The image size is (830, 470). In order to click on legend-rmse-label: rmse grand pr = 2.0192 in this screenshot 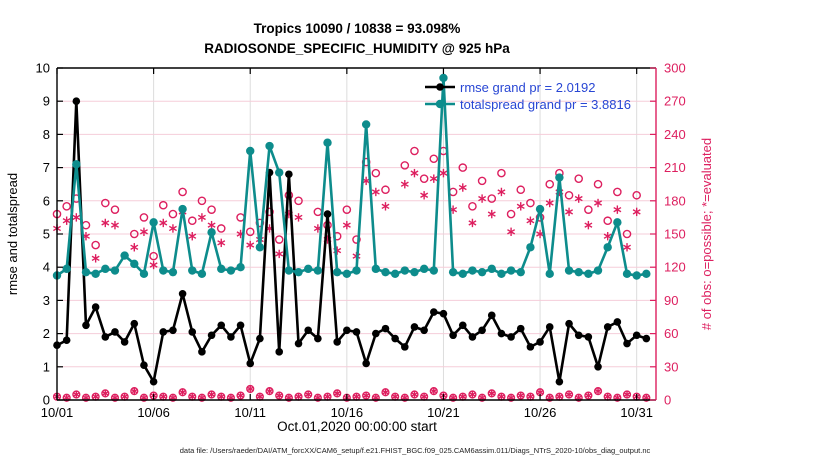, I will do `click(528, 87)`.